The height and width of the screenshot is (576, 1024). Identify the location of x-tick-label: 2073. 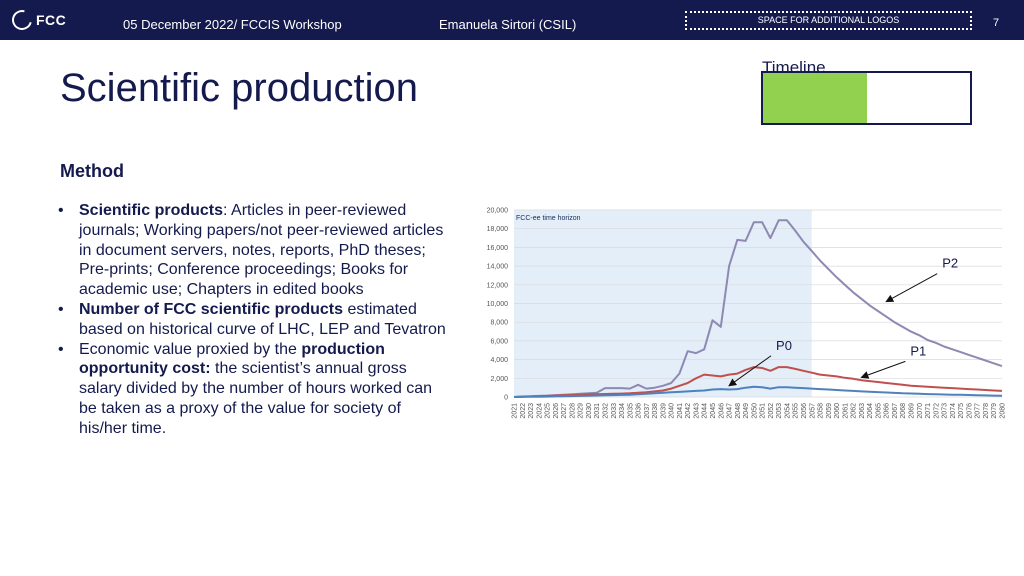
(945, 411).